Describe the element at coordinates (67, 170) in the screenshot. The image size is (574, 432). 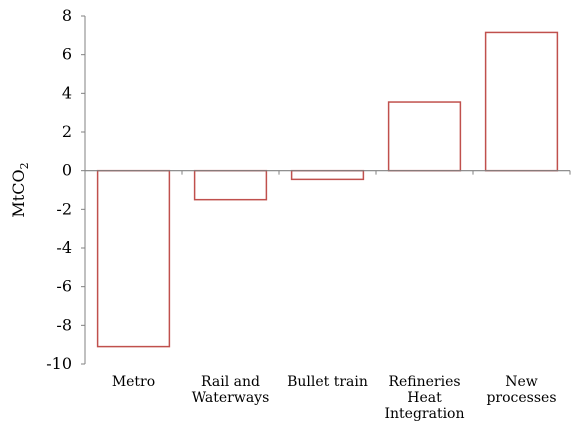
I see `y-tick-label: 0` at that location.